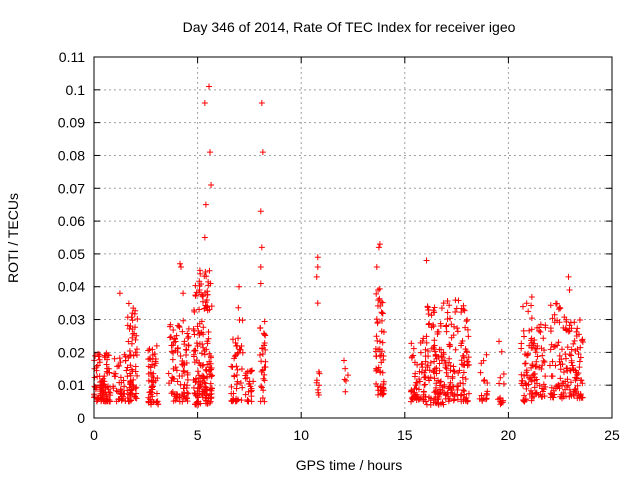 The width and height of the screenshot is (640, 480). Describe the element at coordinates (71, 123) in the screenshot. I see `y-tick-label: 0.09` at that location.